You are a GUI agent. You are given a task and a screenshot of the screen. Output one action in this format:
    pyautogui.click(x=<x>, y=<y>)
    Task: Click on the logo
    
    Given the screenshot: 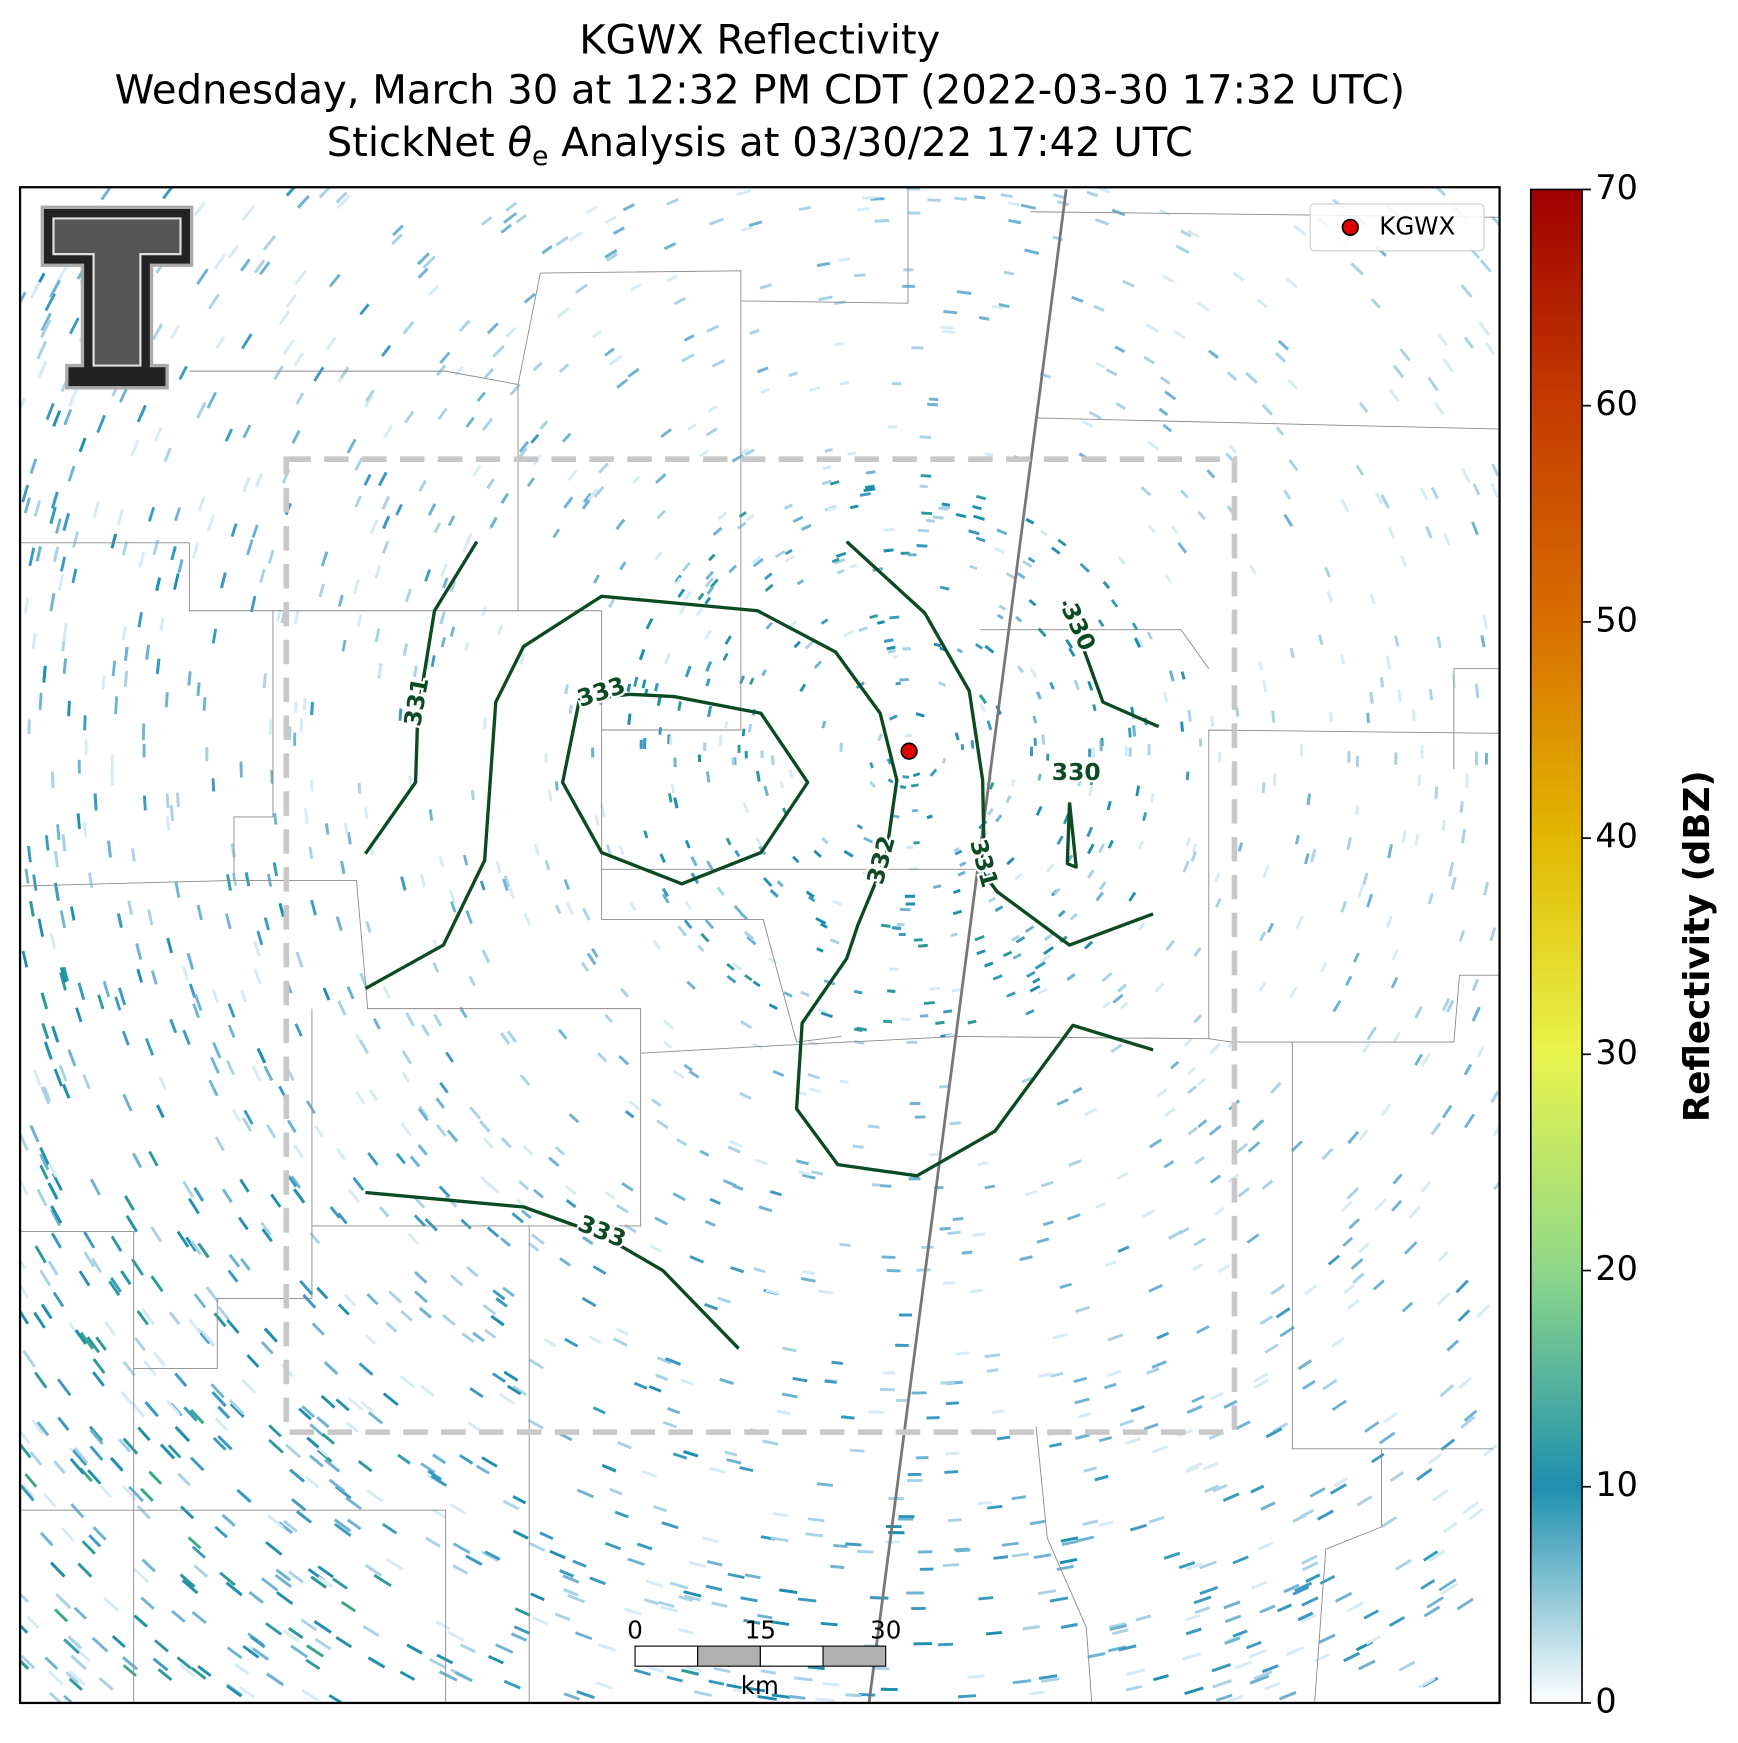 What is the action you would take?
    pyautogui.click(x=117, y=297)
    